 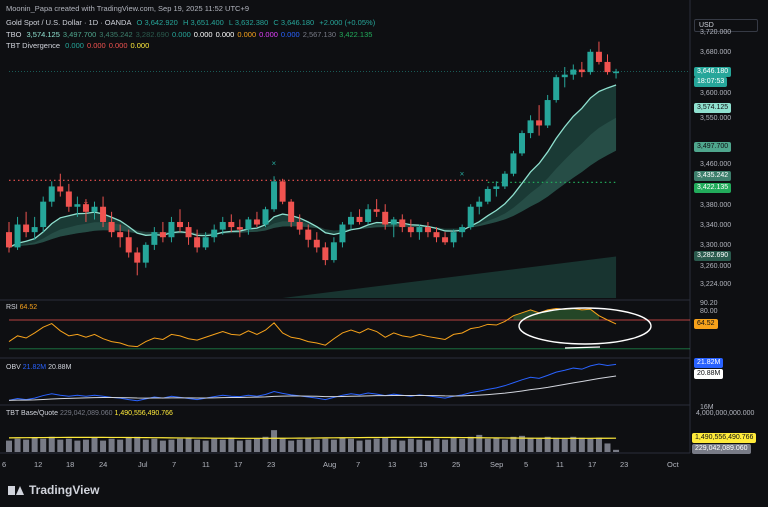 I want to click on time-tick-label: 12, so click(x=38, y=464).